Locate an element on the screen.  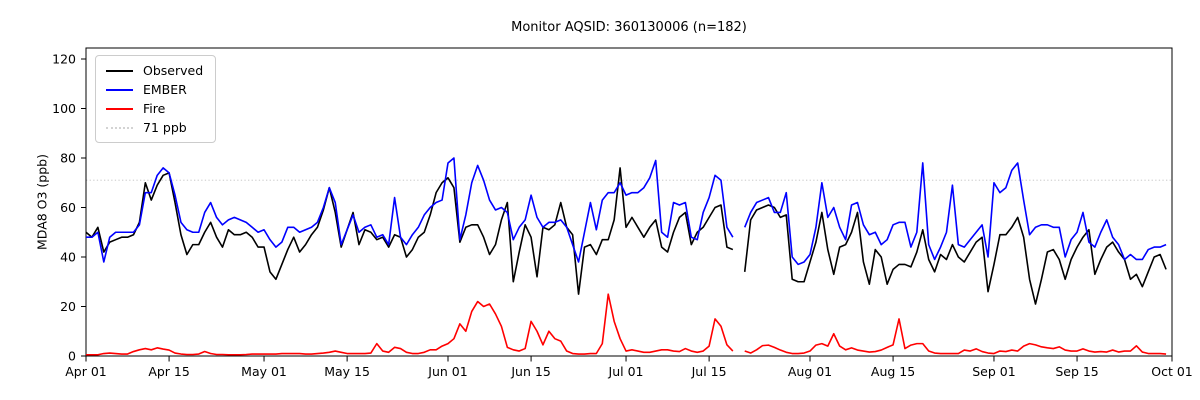
y-tick-label: 0 is located at coordinates (72, 355).